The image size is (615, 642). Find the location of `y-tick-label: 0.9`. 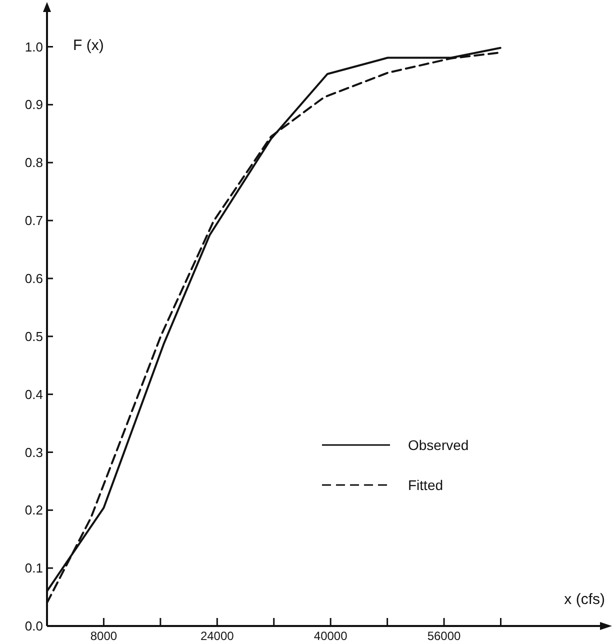

y-tick-label: 0.9 is located at coordinates (33, 104).